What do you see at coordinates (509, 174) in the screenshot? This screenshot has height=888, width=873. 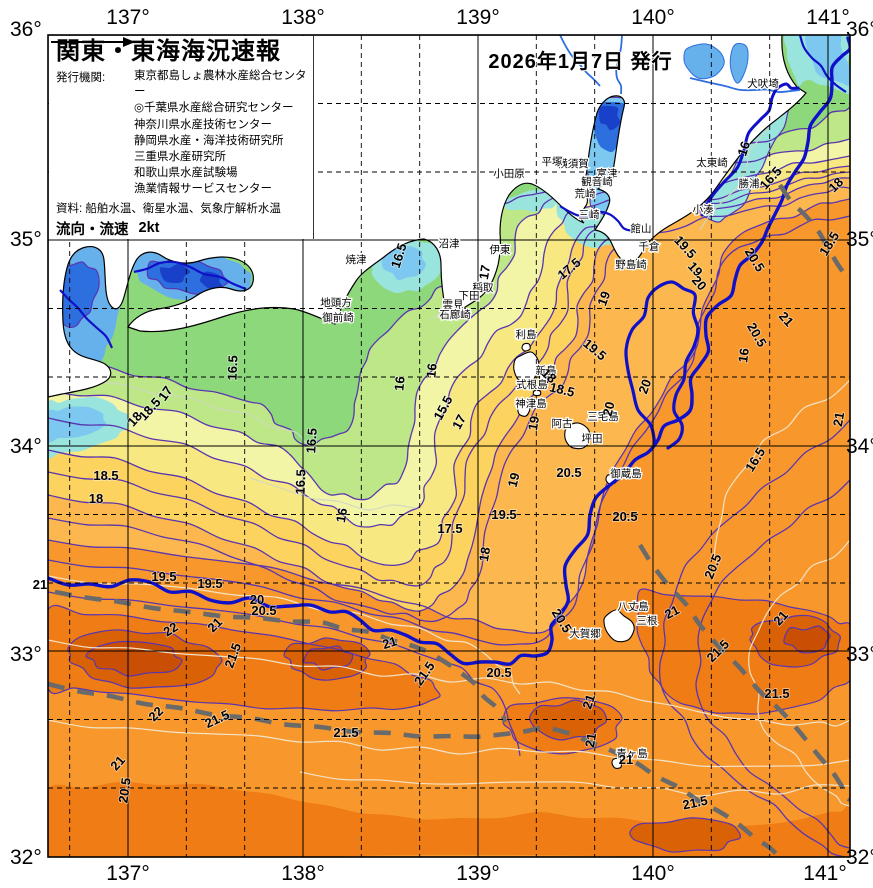 I see `place-label: 小田原` at bounding box center [509, 174].